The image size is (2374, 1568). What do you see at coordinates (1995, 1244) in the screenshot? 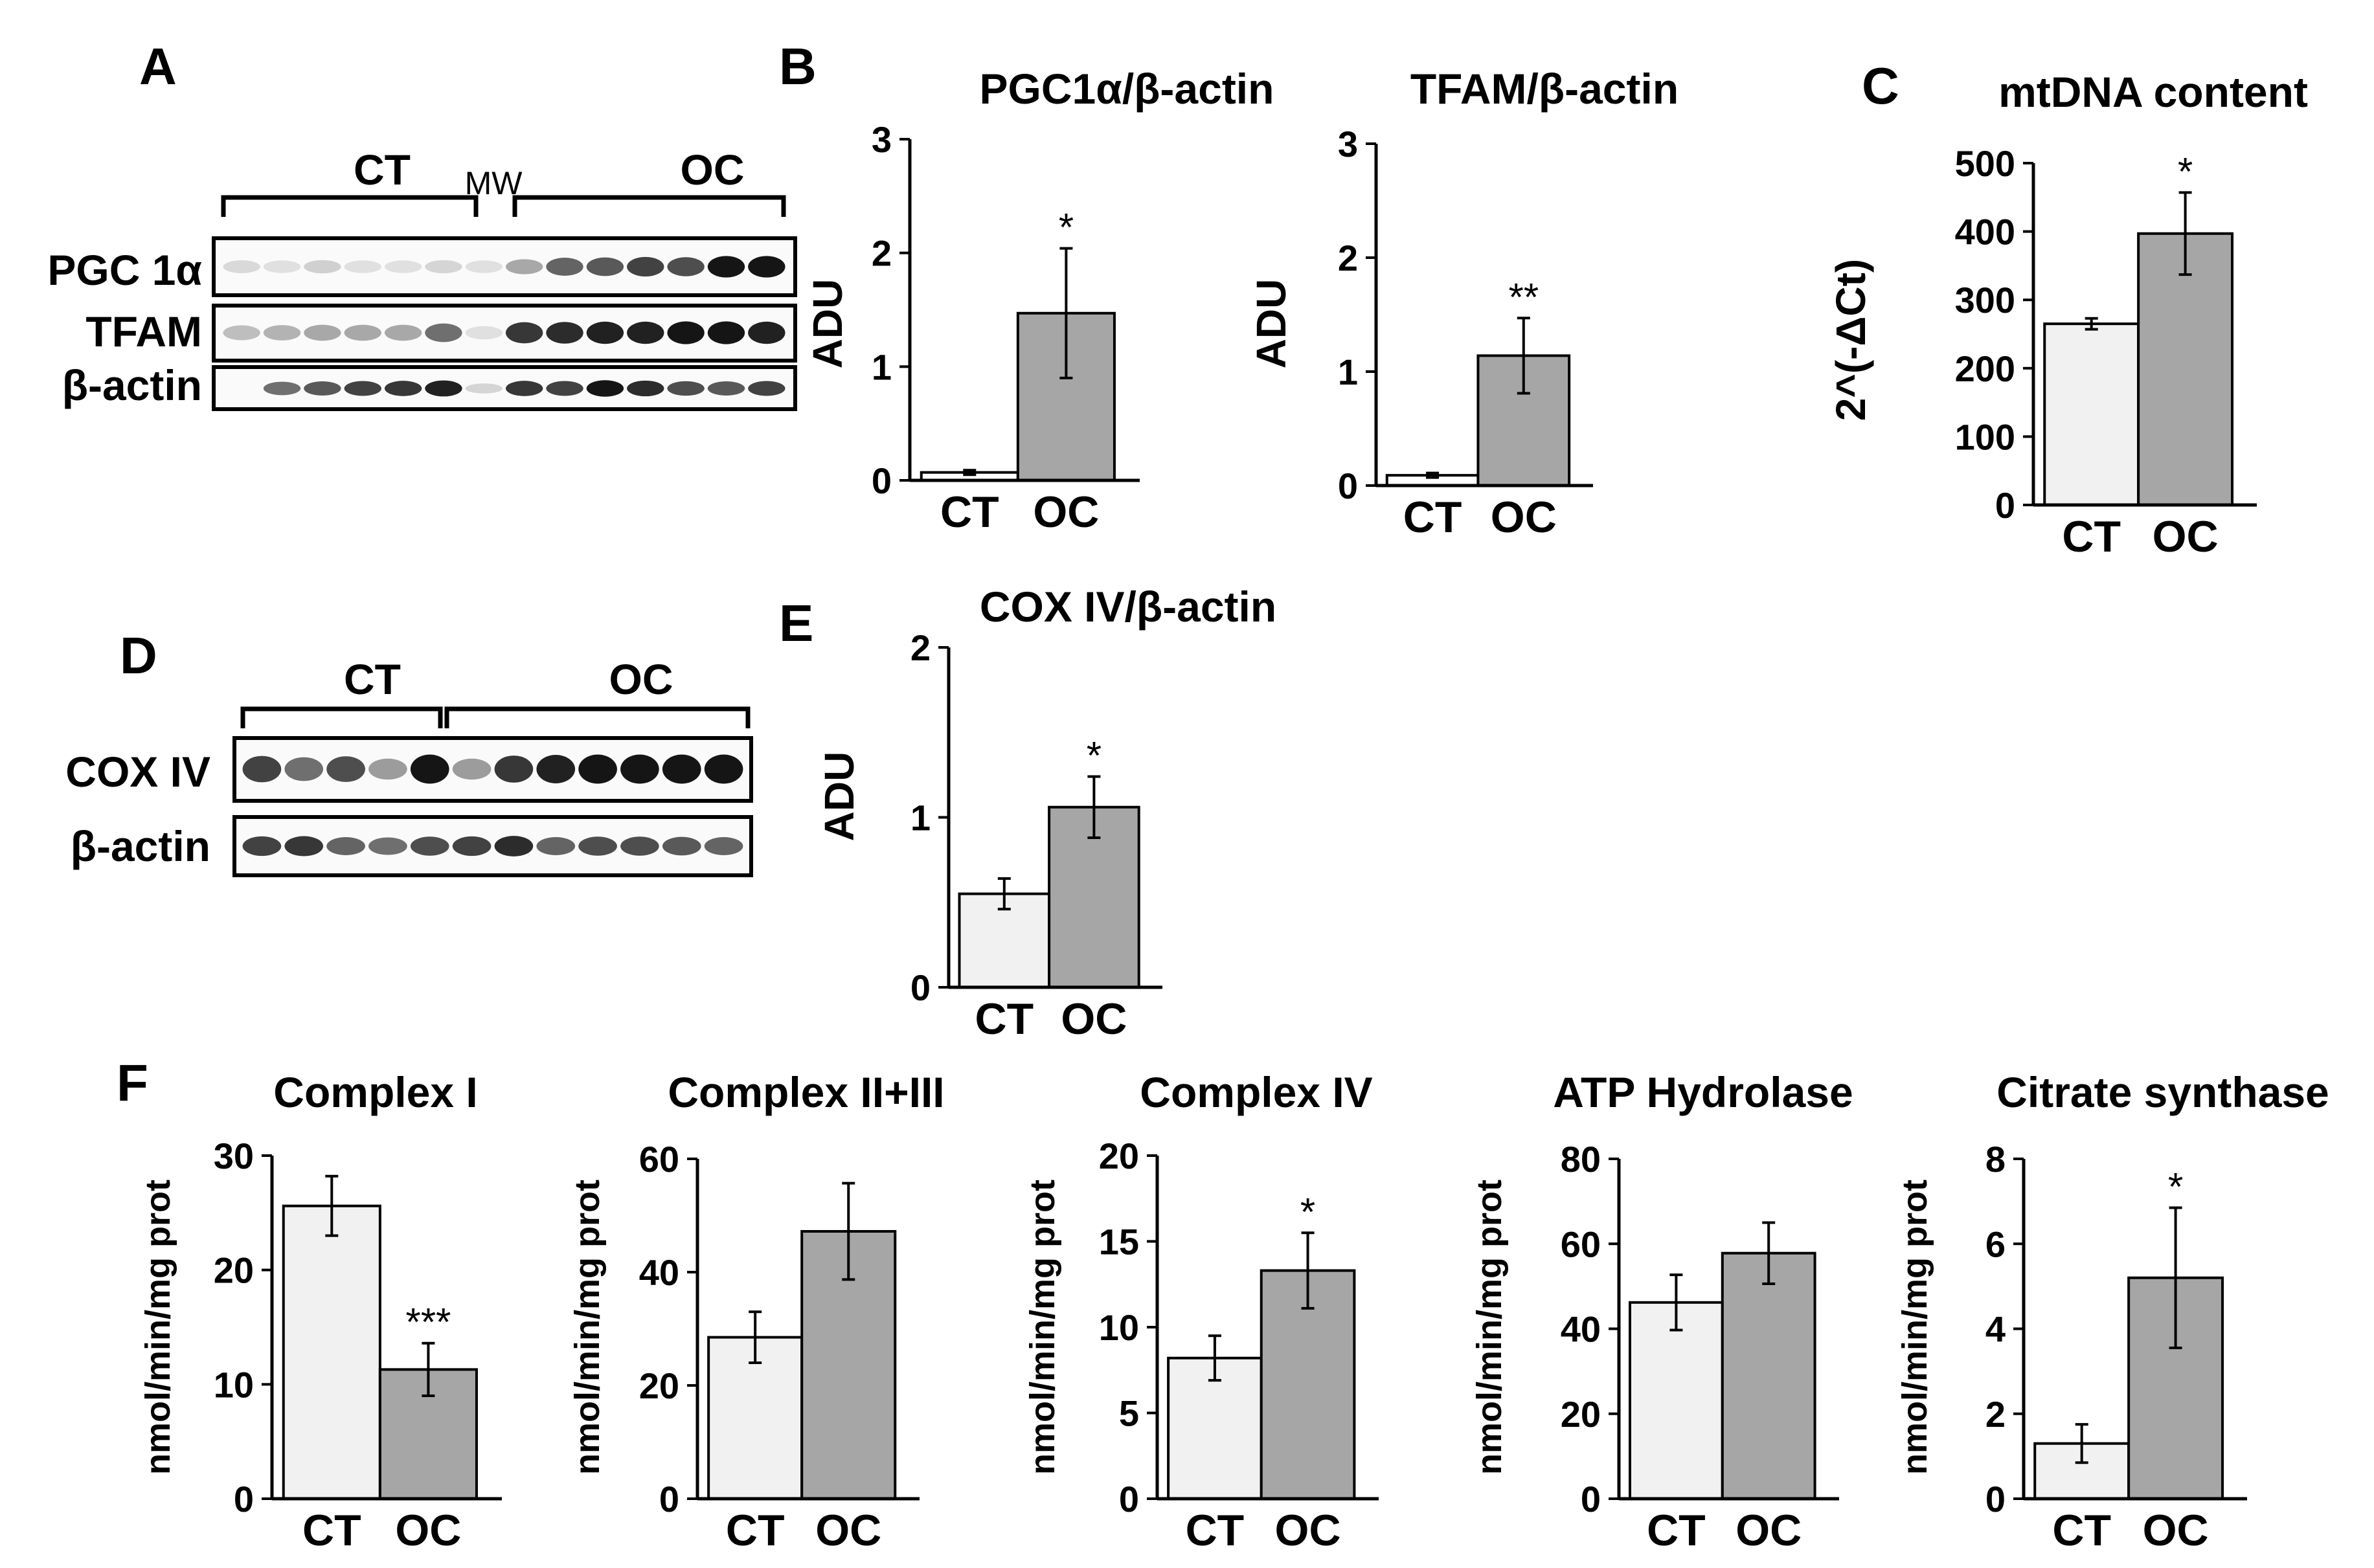
I see `y-tick-label: 6` at bounding box center [1995, 1244].